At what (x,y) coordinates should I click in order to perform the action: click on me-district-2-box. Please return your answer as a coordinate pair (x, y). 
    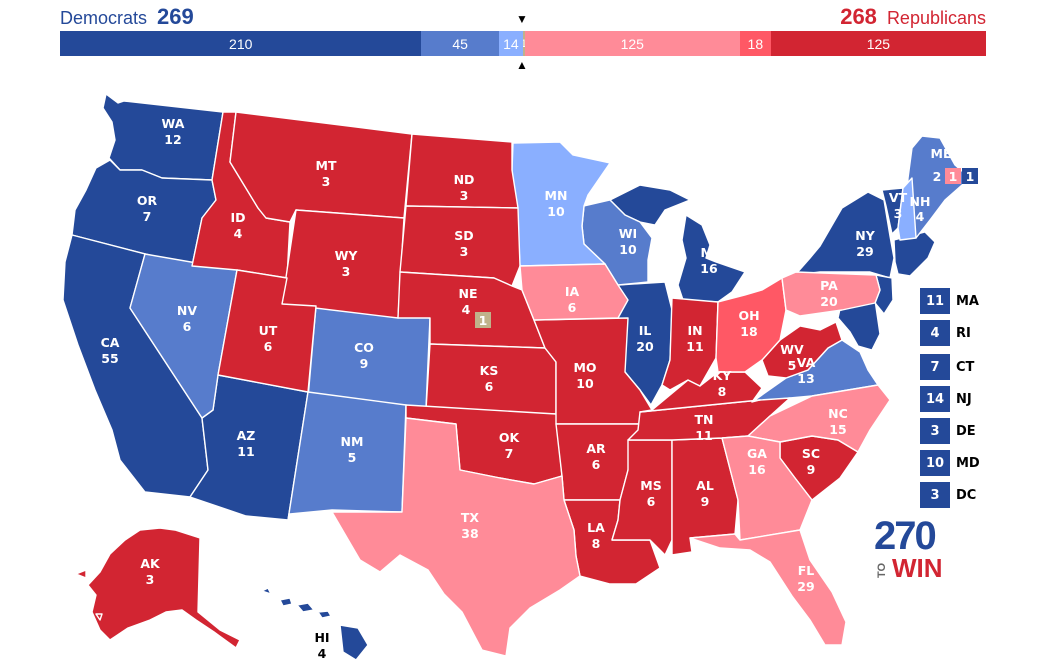
    Looking at the image, I should click on (970, 176).